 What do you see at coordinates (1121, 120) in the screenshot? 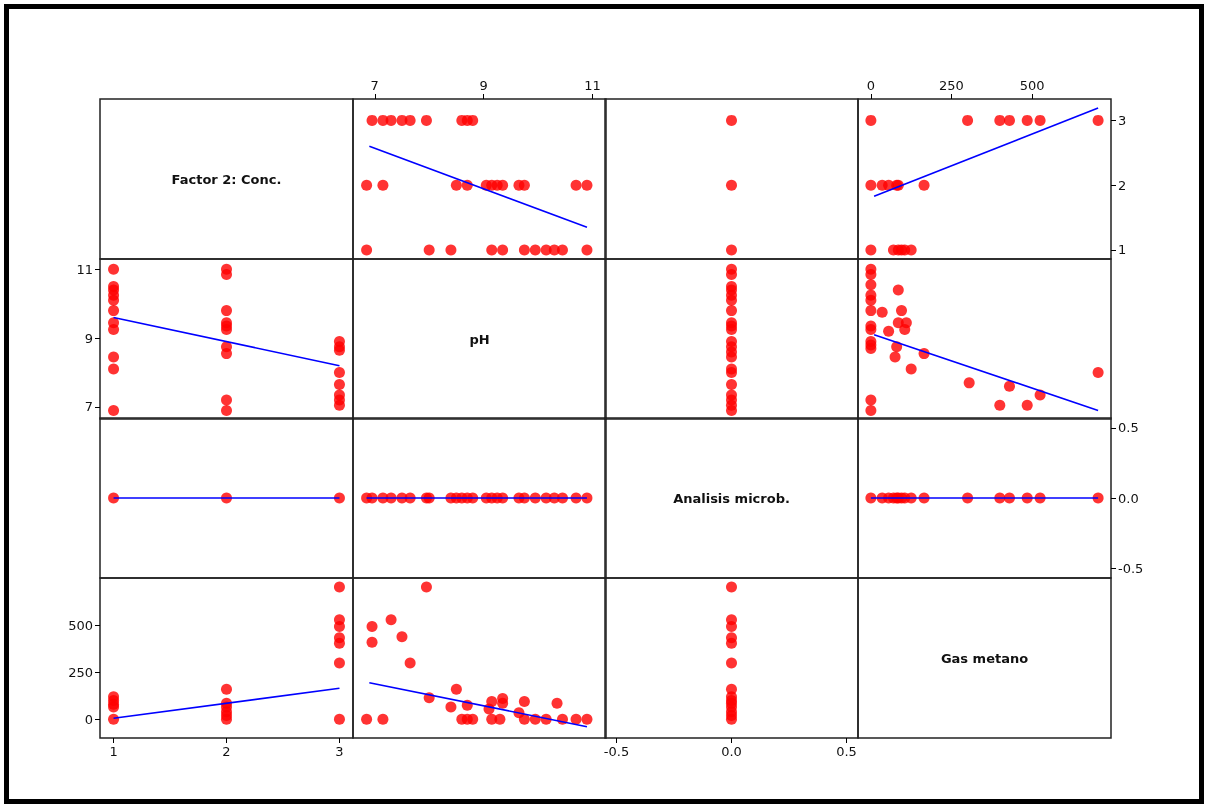
I see `y-tick-label: 3` at bounding box center [1121, 120].